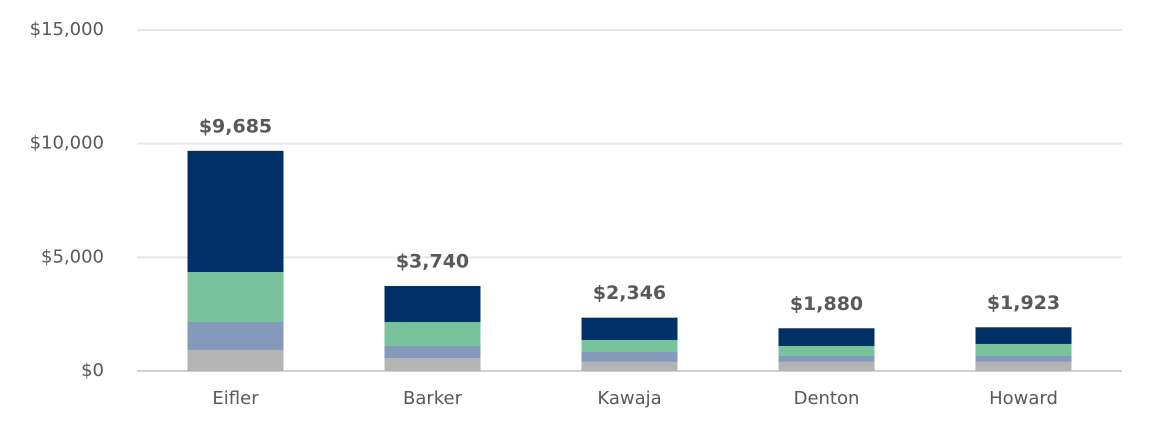 The width and height of the screenshot is (1152, 440). Describe the element at coordinates (432, 261) in the screenshot. I see `total-label: $3,740` at that location.